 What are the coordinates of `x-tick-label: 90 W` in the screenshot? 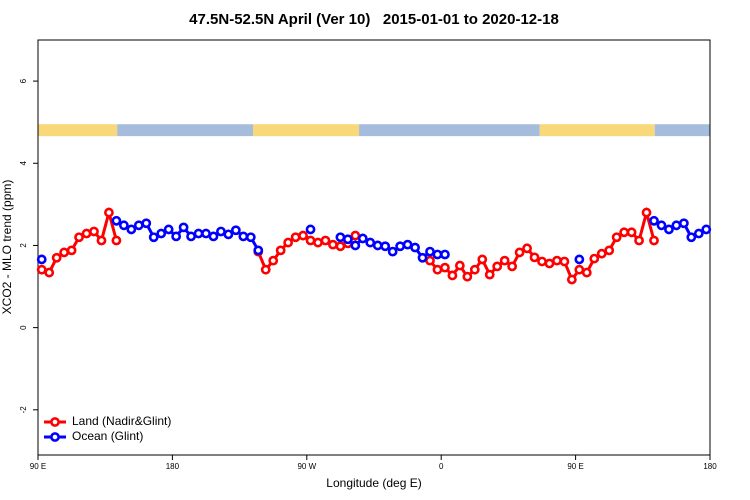 It's located at (306, 466).